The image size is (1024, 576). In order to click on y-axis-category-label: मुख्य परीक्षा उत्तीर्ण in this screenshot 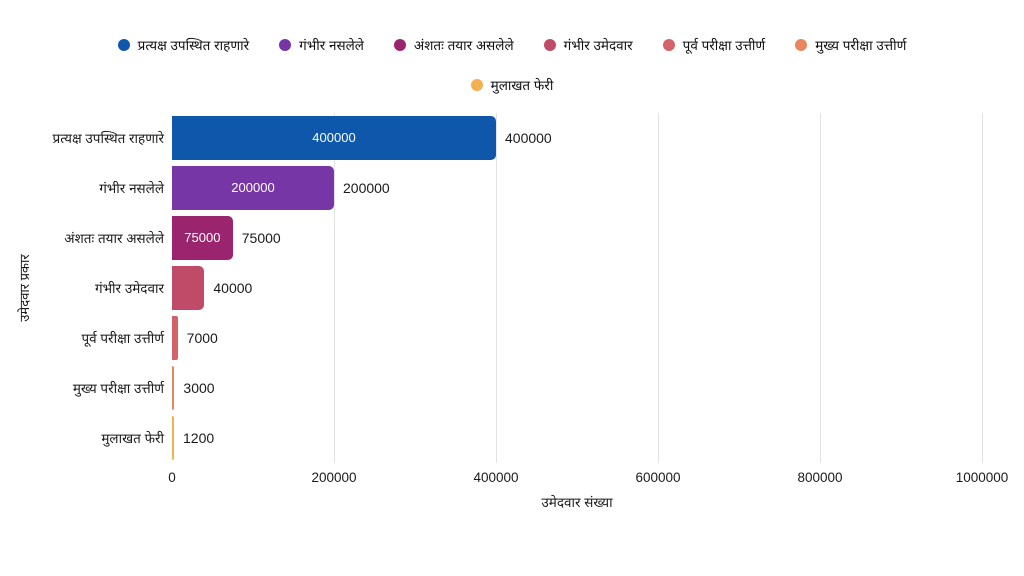, I will do `click(118, 388)`.